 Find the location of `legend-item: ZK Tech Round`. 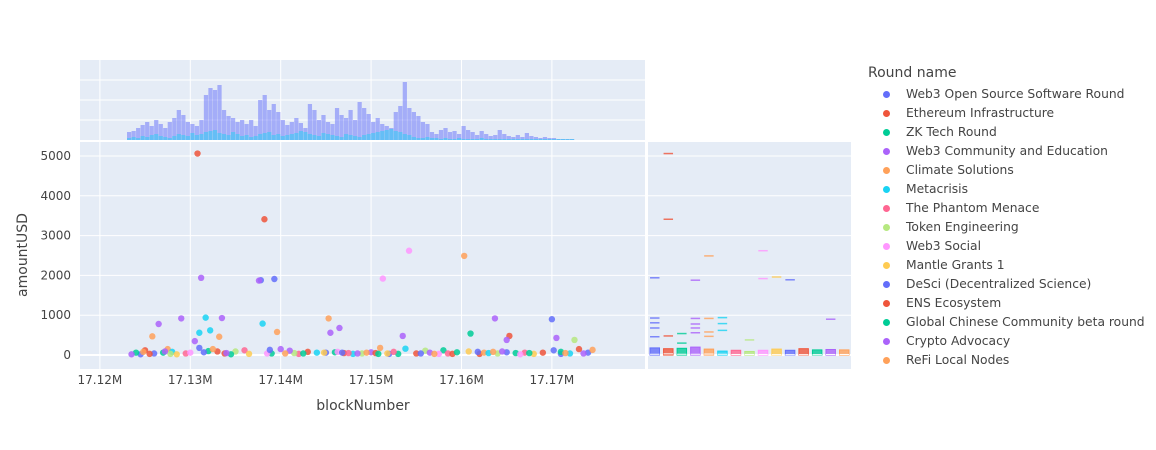

legend-item: ZK Tech Round is located at coordinates (1010, 132).